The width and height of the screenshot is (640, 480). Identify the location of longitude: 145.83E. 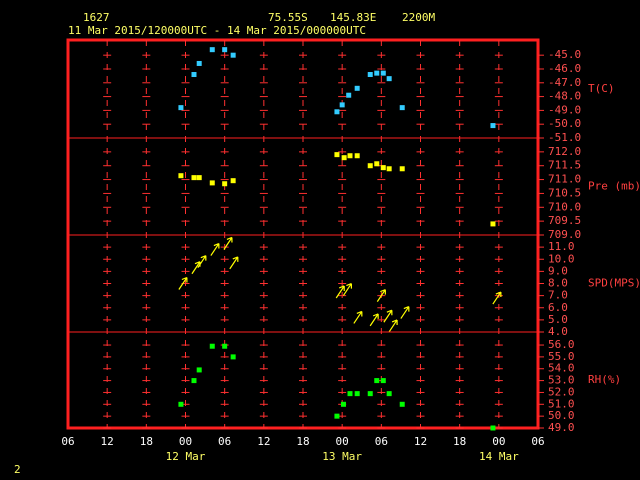
(353, 17).